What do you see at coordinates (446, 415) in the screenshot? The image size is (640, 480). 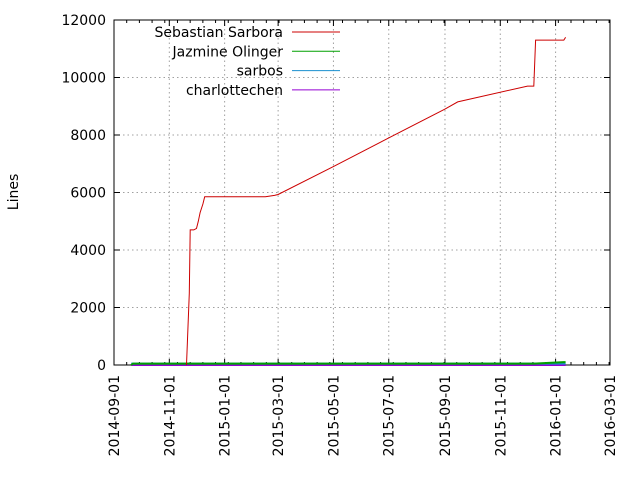 I see `x-tick-label: 2015-09-01` at bounding box center [446, 415].